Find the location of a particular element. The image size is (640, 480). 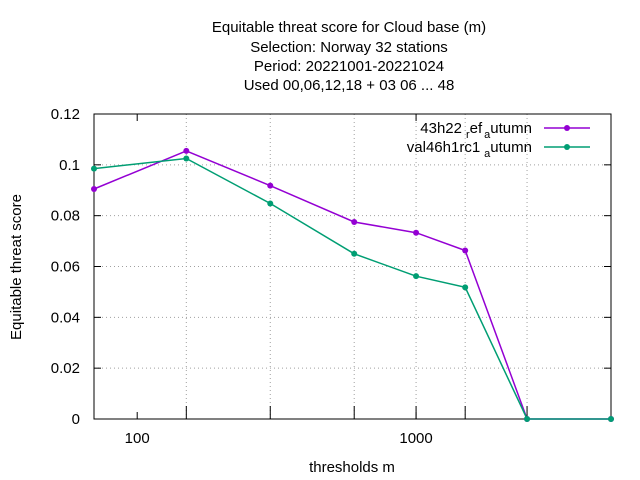

y-tick-label-4: 0.08 is located at coordinates (65, 216).